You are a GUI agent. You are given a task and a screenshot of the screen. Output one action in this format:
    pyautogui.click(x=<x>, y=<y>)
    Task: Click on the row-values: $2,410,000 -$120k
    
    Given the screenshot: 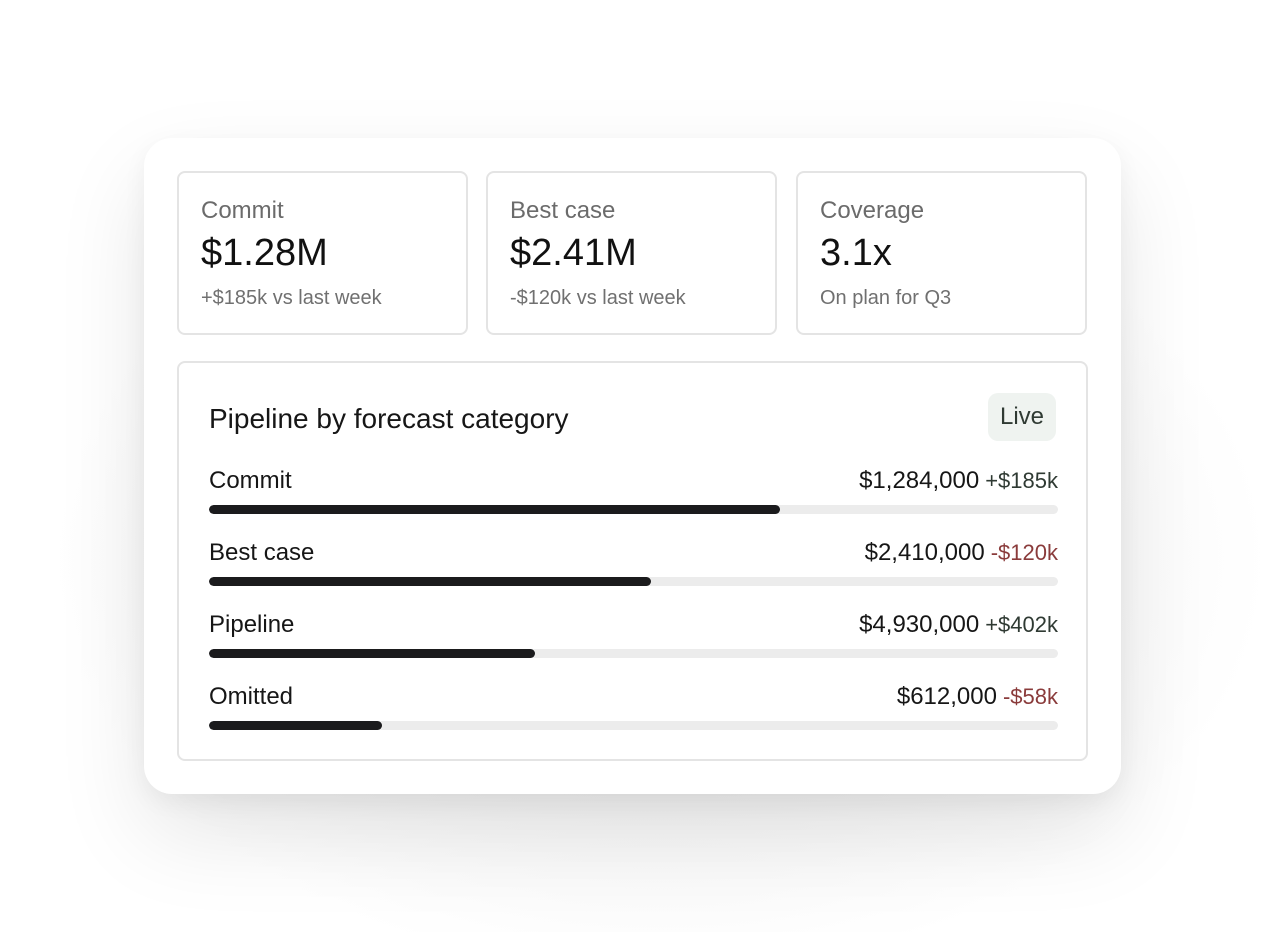 What is the action you would take?
    pyautogui.click(x=961, y=554)
    